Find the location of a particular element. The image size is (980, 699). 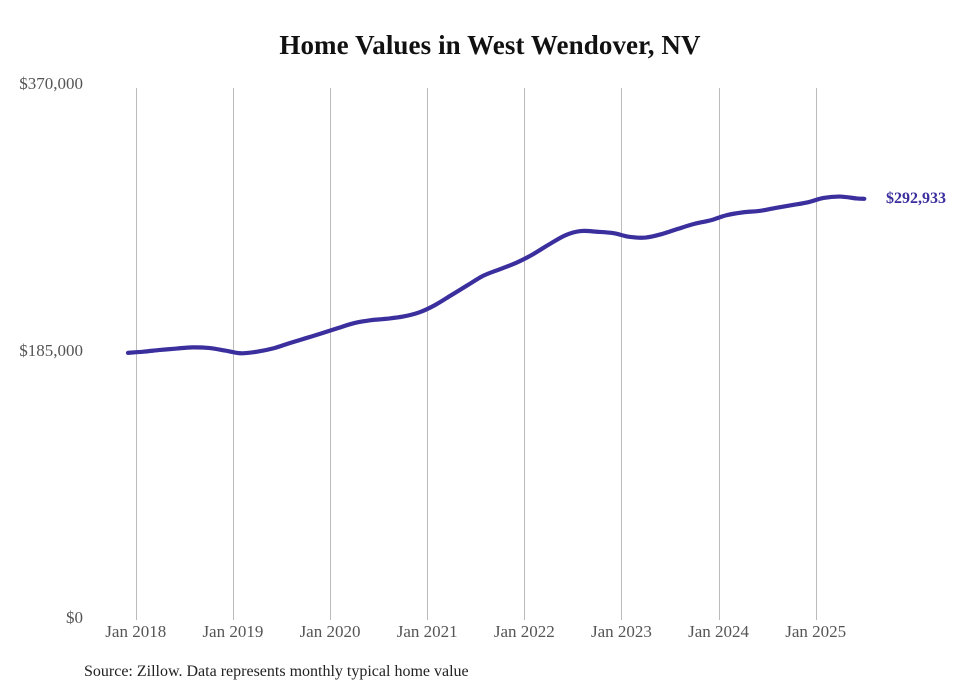

x-axis-tick-jan-2022: Jan 2022 is located at coordinates (524, 631).